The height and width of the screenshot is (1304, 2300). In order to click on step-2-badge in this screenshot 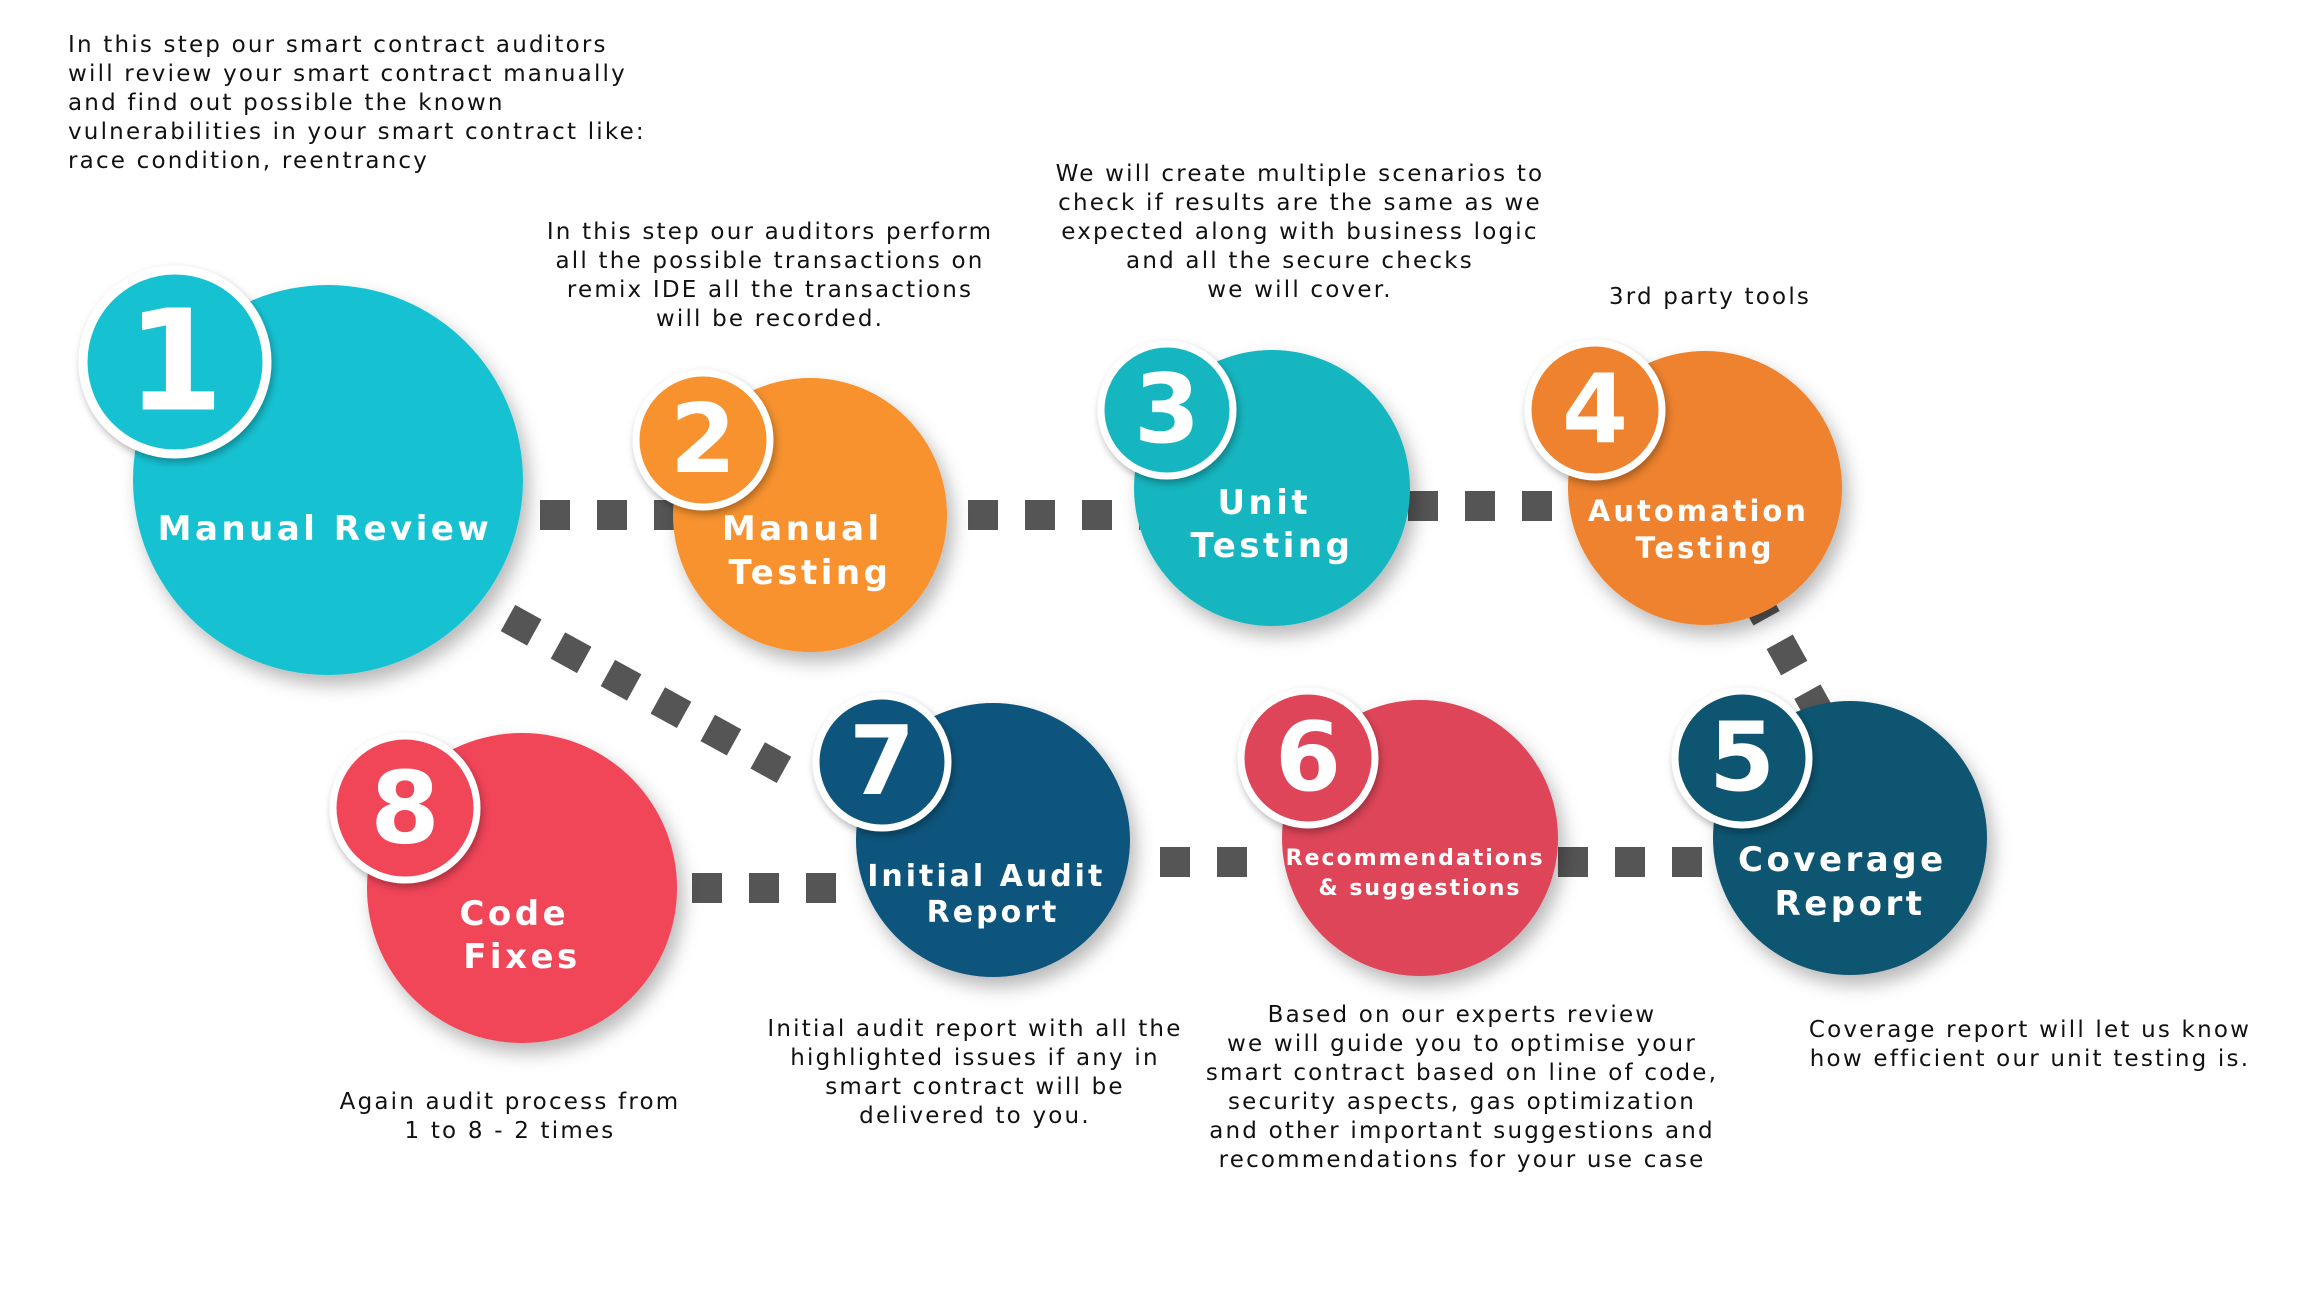, I will do `click(703, 440)`.